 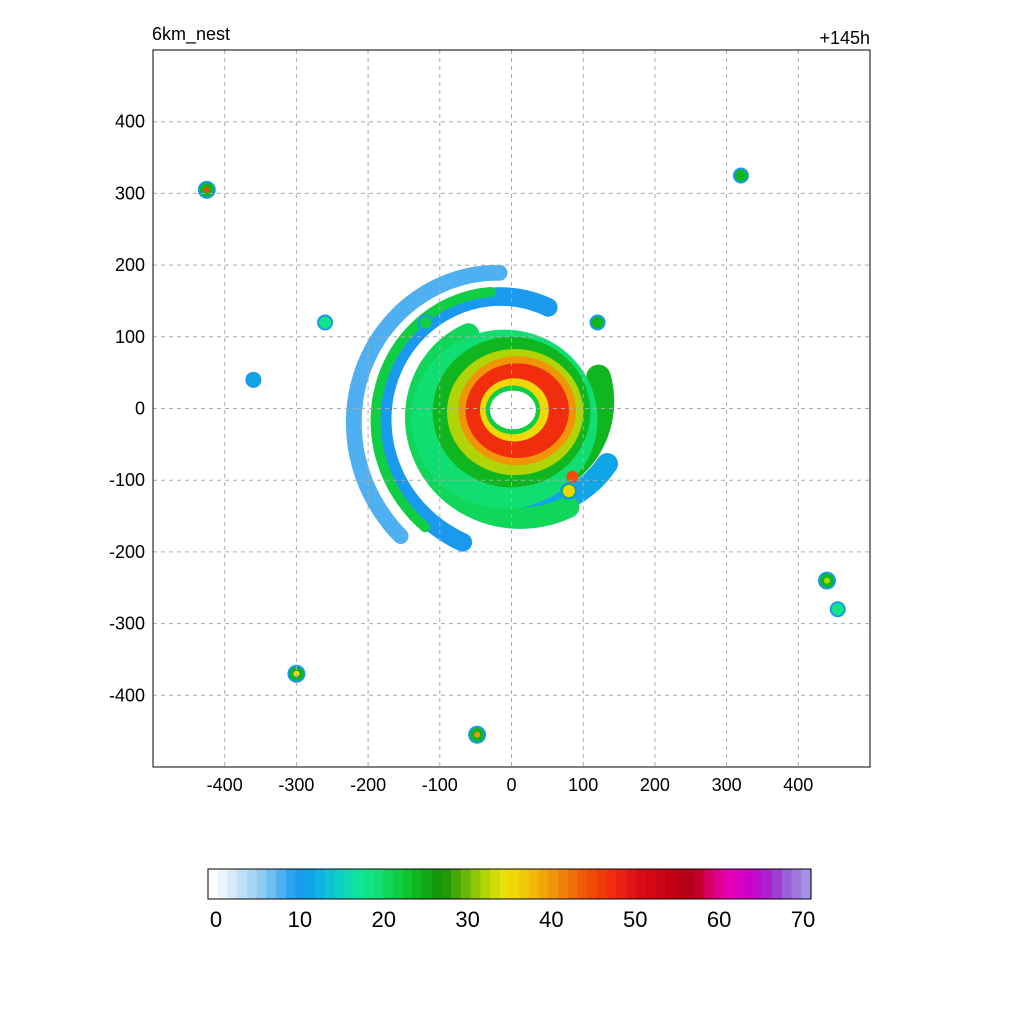 I want to click on colorbar-tick-label: 20, so click(x=383, y=919).